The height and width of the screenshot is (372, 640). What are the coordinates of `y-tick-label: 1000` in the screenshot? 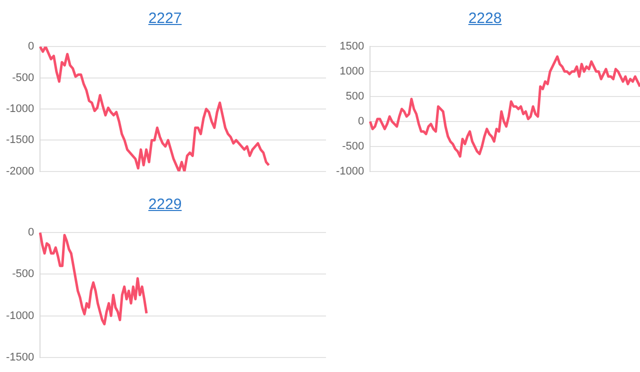 It's located at (352, 72).